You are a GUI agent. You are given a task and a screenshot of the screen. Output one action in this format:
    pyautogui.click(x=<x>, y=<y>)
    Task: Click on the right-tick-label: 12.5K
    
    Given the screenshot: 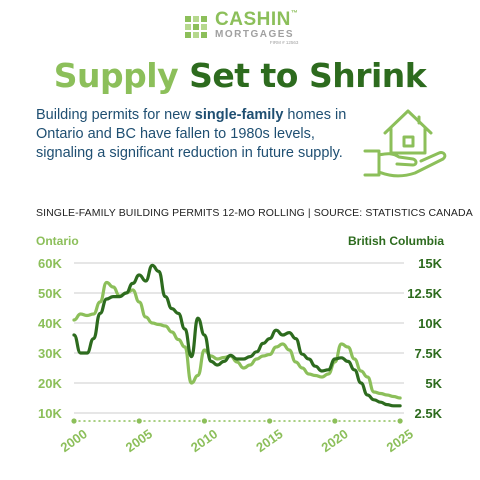 What is the action you would take?
    pyautogui.click(x=424, y=293)
    